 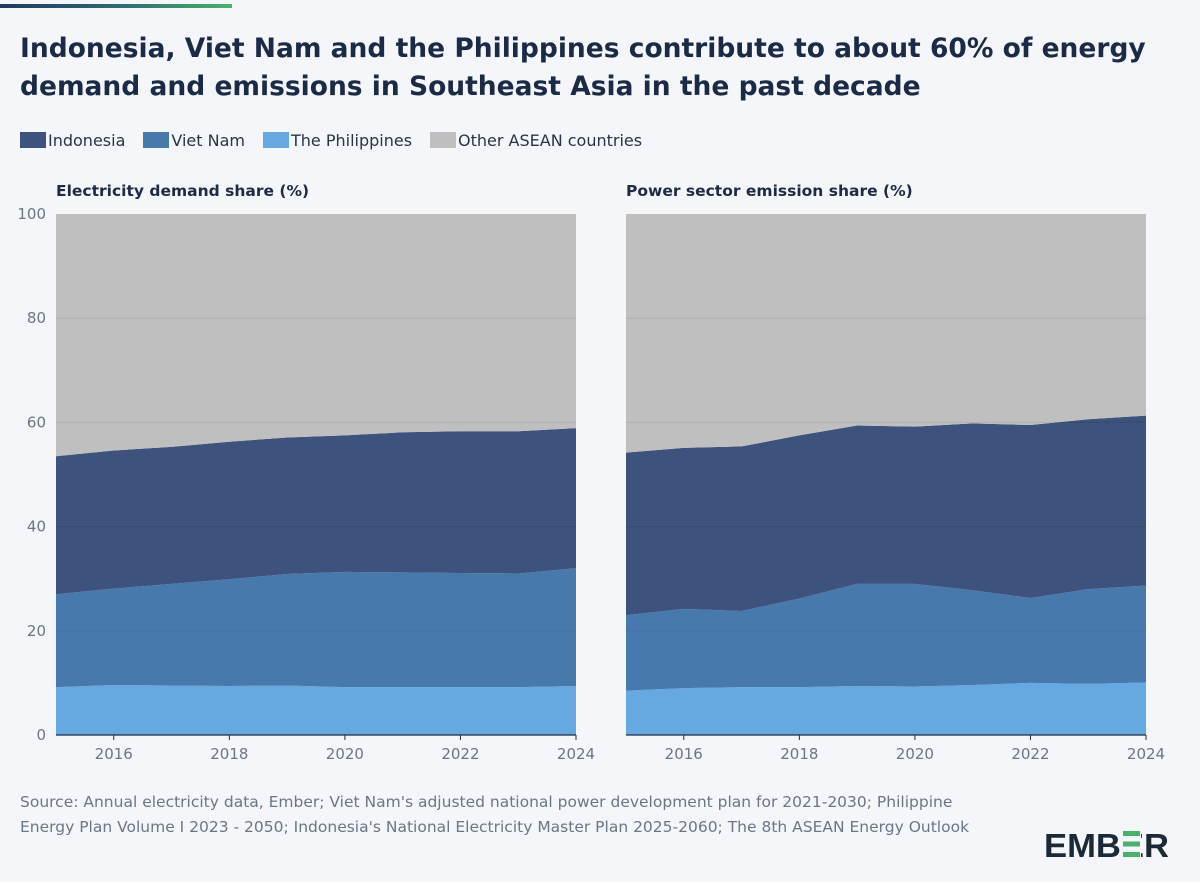 I want to click on panel-title-2: Power sector emission share (%), so click(x=769, y=191).